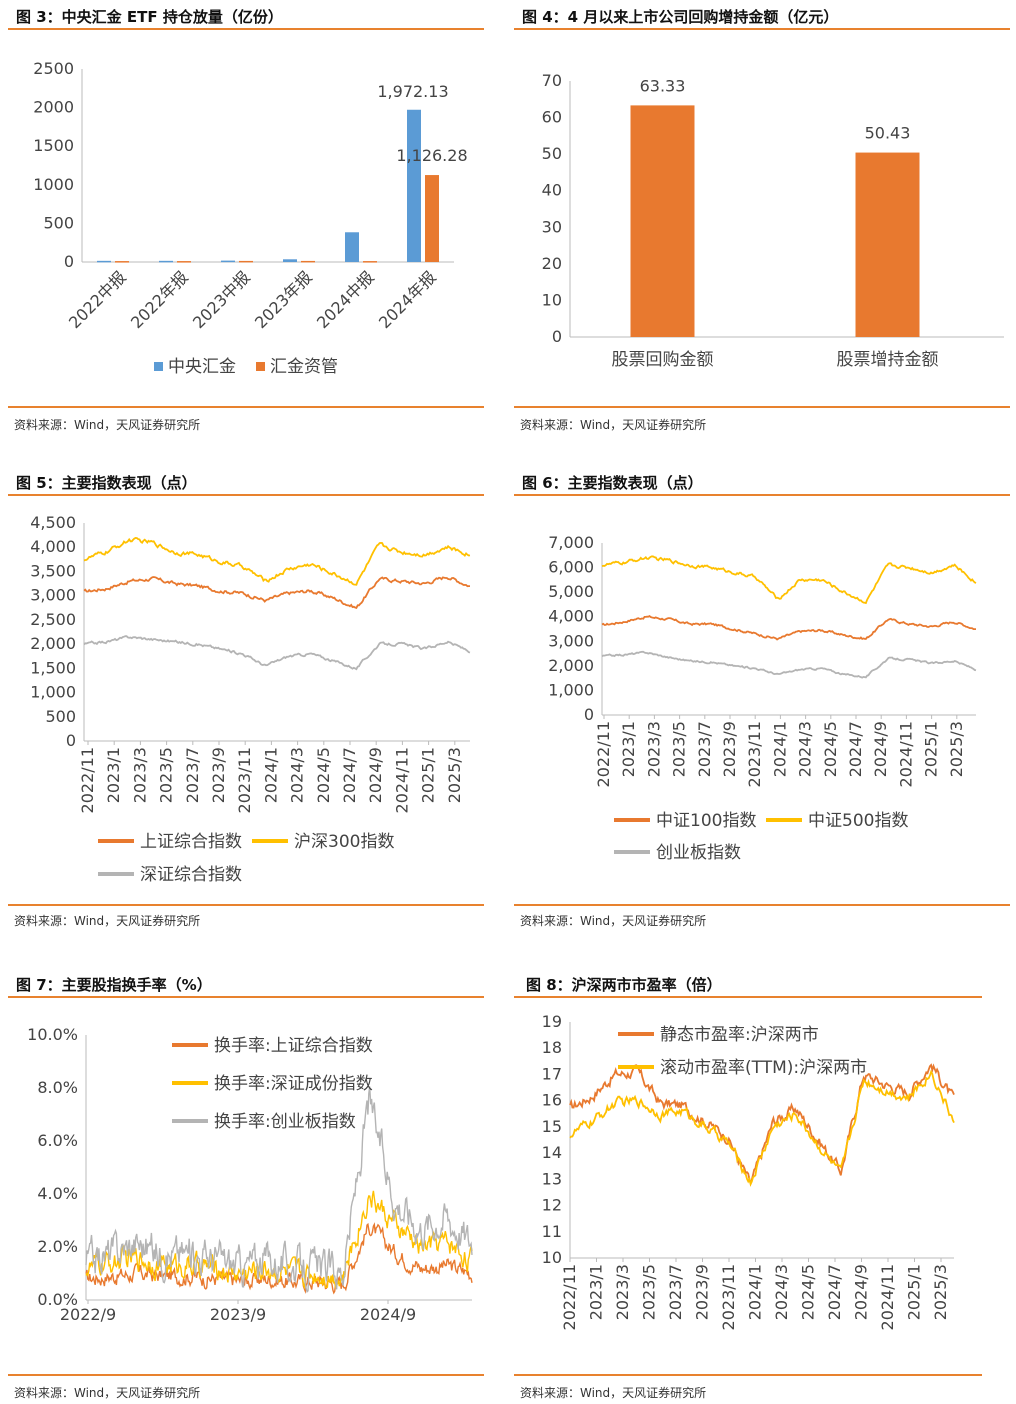 The height and width of the screenshot is (1404, 1016). I want to click on y-tick-label: 13, so click(552, 1178).